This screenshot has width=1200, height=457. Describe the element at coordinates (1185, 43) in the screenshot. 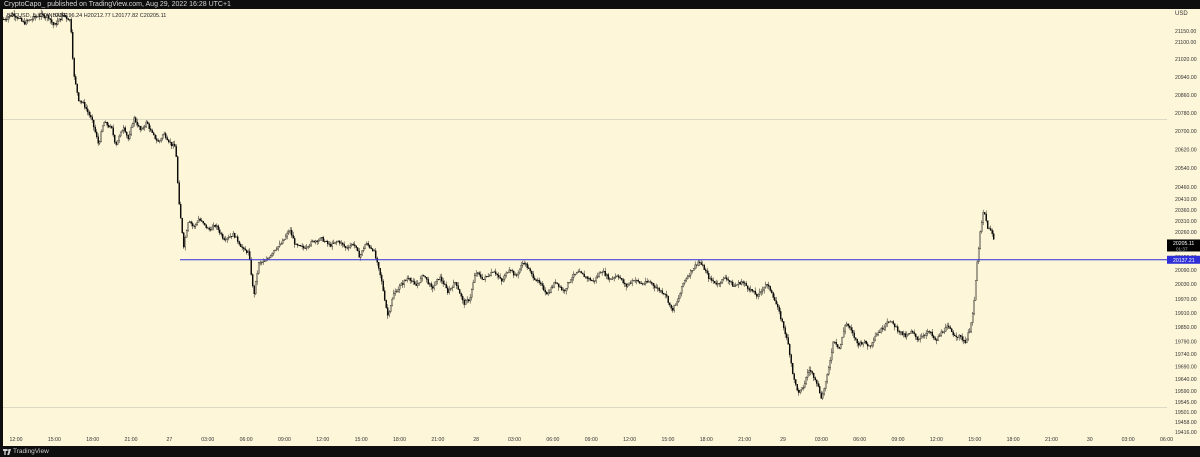

I see `y-tick-1: 21100.00` at that location.